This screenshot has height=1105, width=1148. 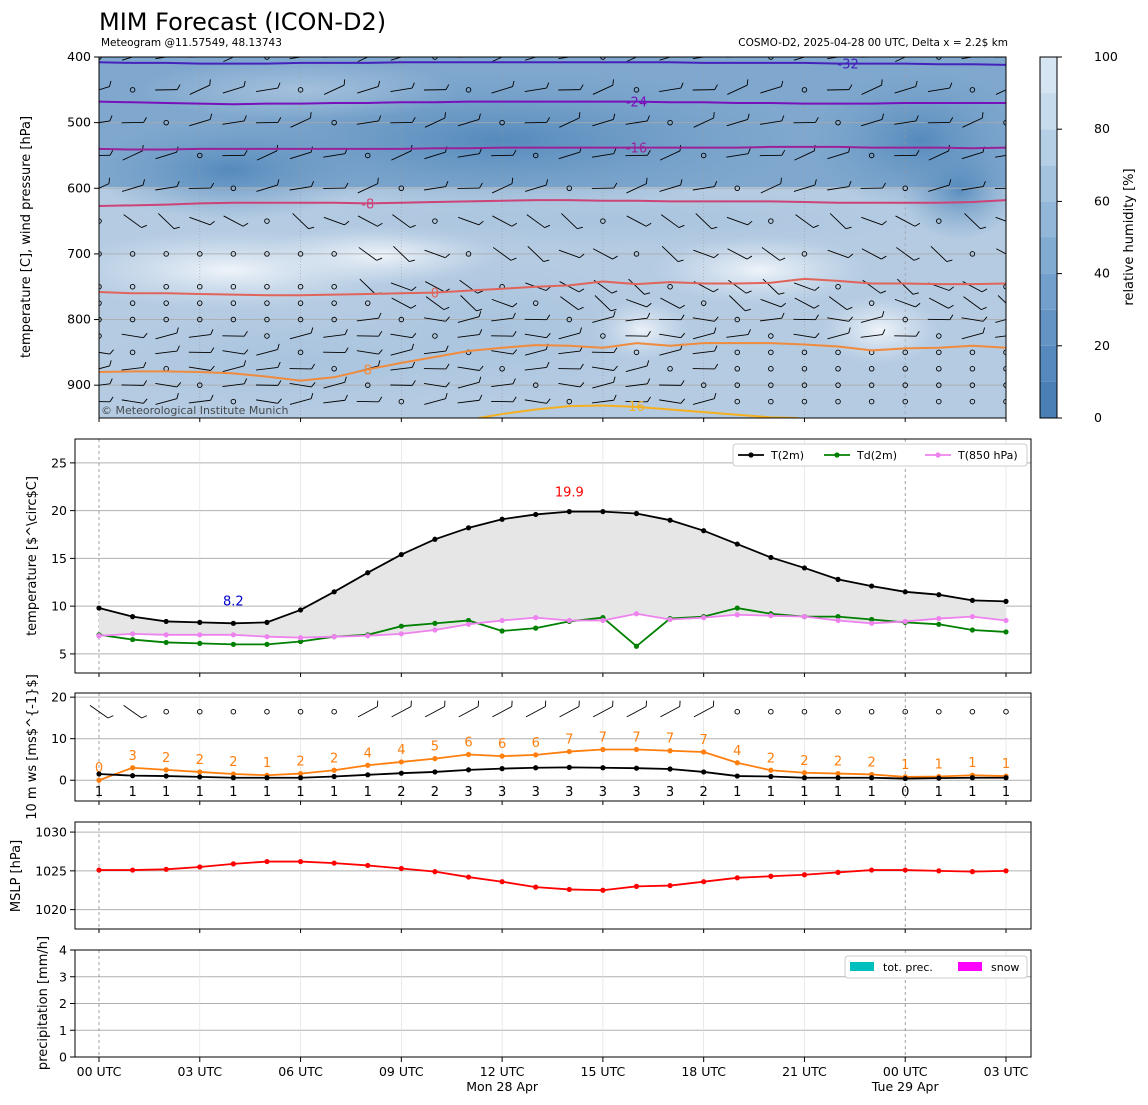 What do you see at coordinates (552, 148) in the screenshot?
I see `isotherm-line` at bounding box center [552, 148].